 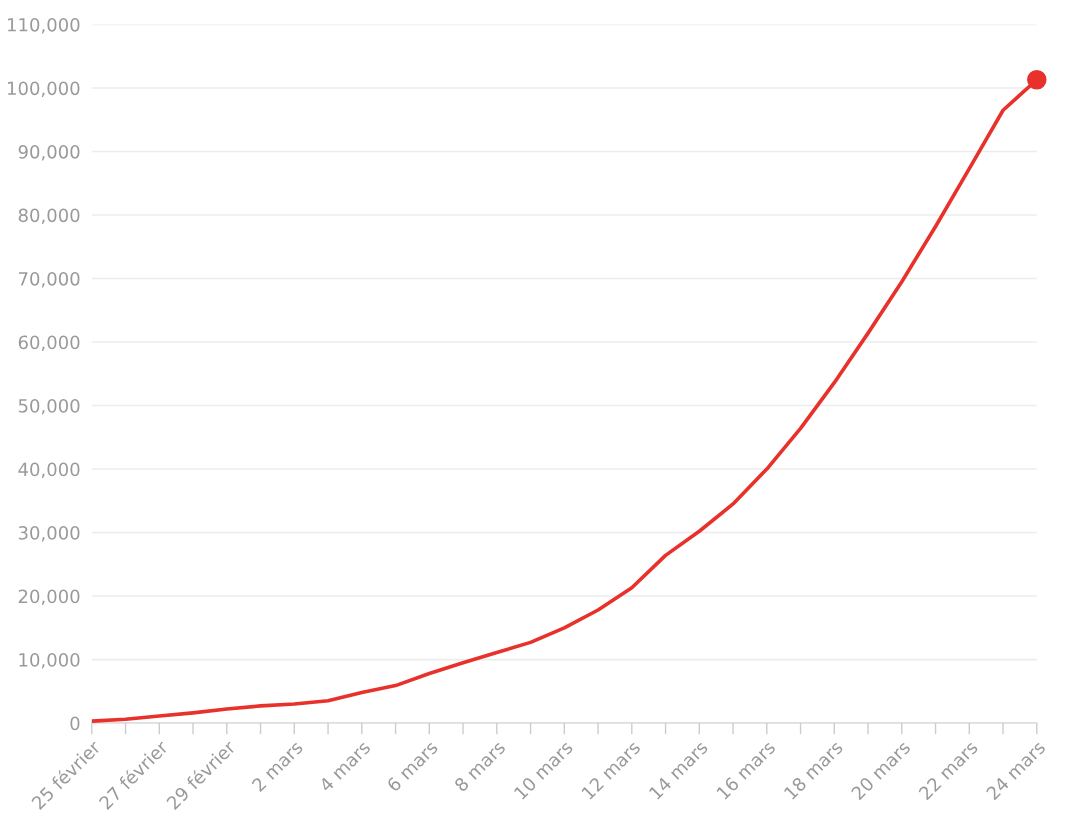 I want to click on y-tick-label: 10,000, so click(x=49, y=661).